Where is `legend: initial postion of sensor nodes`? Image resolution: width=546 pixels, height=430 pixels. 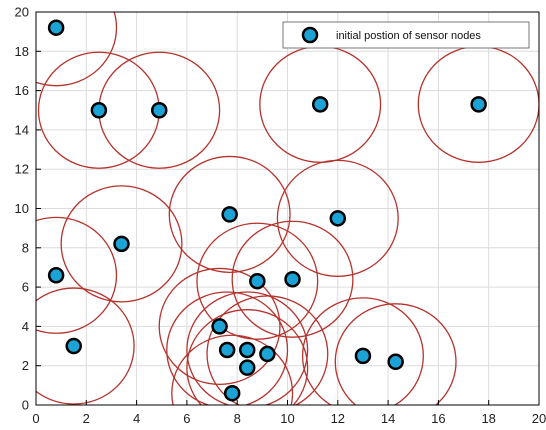
legend: initial postion of sensor nodes is located at coordinates (406, 35).